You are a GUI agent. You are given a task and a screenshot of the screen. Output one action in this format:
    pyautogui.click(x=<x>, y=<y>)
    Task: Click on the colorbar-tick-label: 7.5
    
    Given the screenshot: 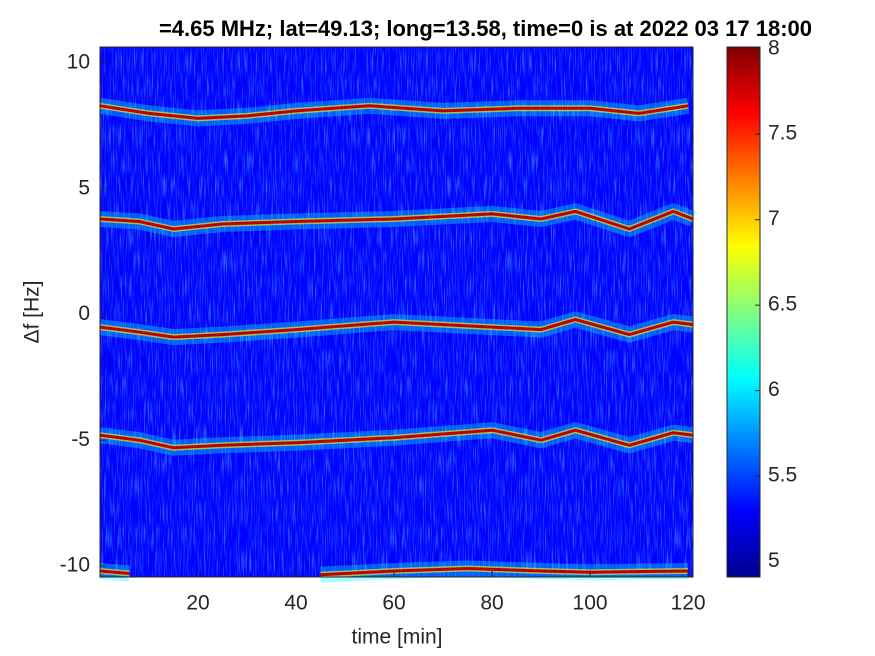 What is the action you would take?
    pyautogui.click(x=782, y=133)
    